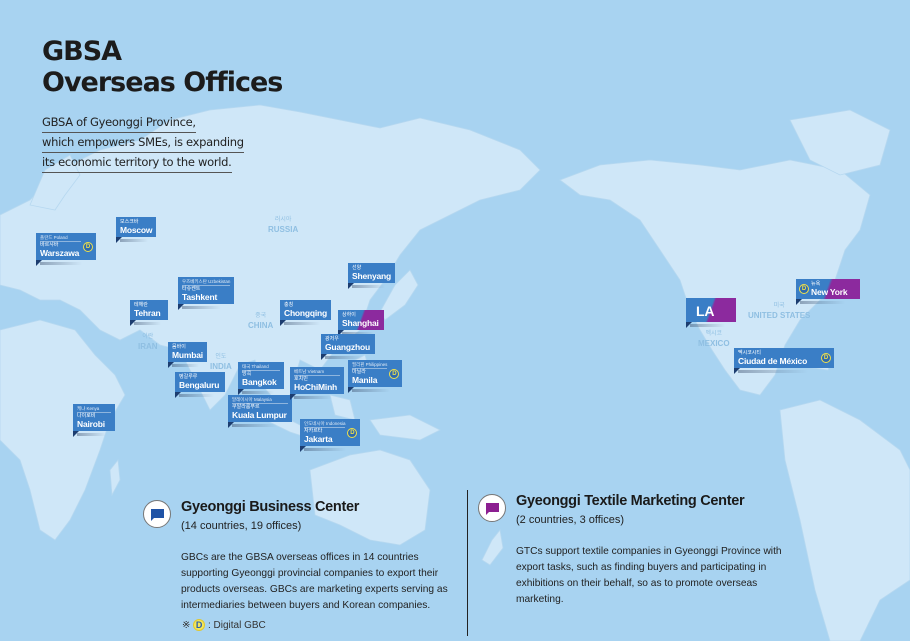 Image resolution: width=910 pixels, height=641 pixels. I want to click on office-label-moscow: 모스크바 Moscow, so click(136, 230).